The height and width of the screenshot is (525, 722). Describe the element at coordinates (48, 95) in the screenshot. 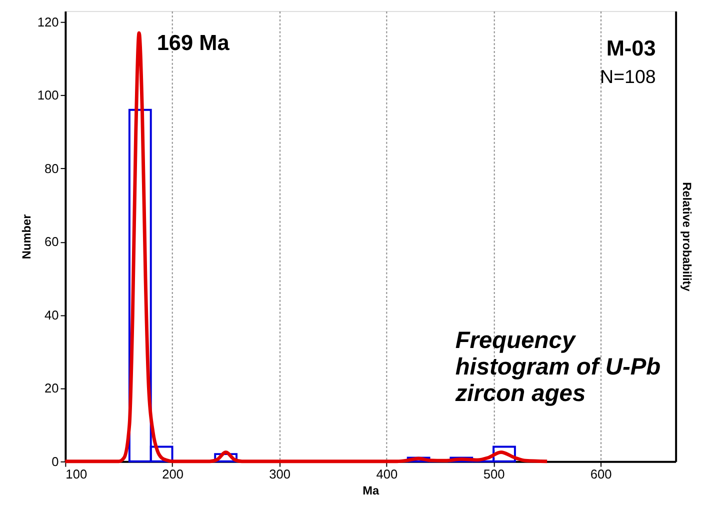

I see `y-tick-label: 100` at that location.